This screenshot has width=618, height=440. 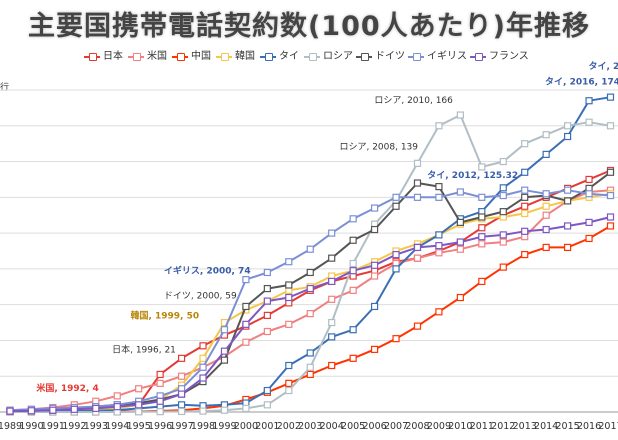 I want to click on x-tick-label: 2009, so click(x=439, y=426).